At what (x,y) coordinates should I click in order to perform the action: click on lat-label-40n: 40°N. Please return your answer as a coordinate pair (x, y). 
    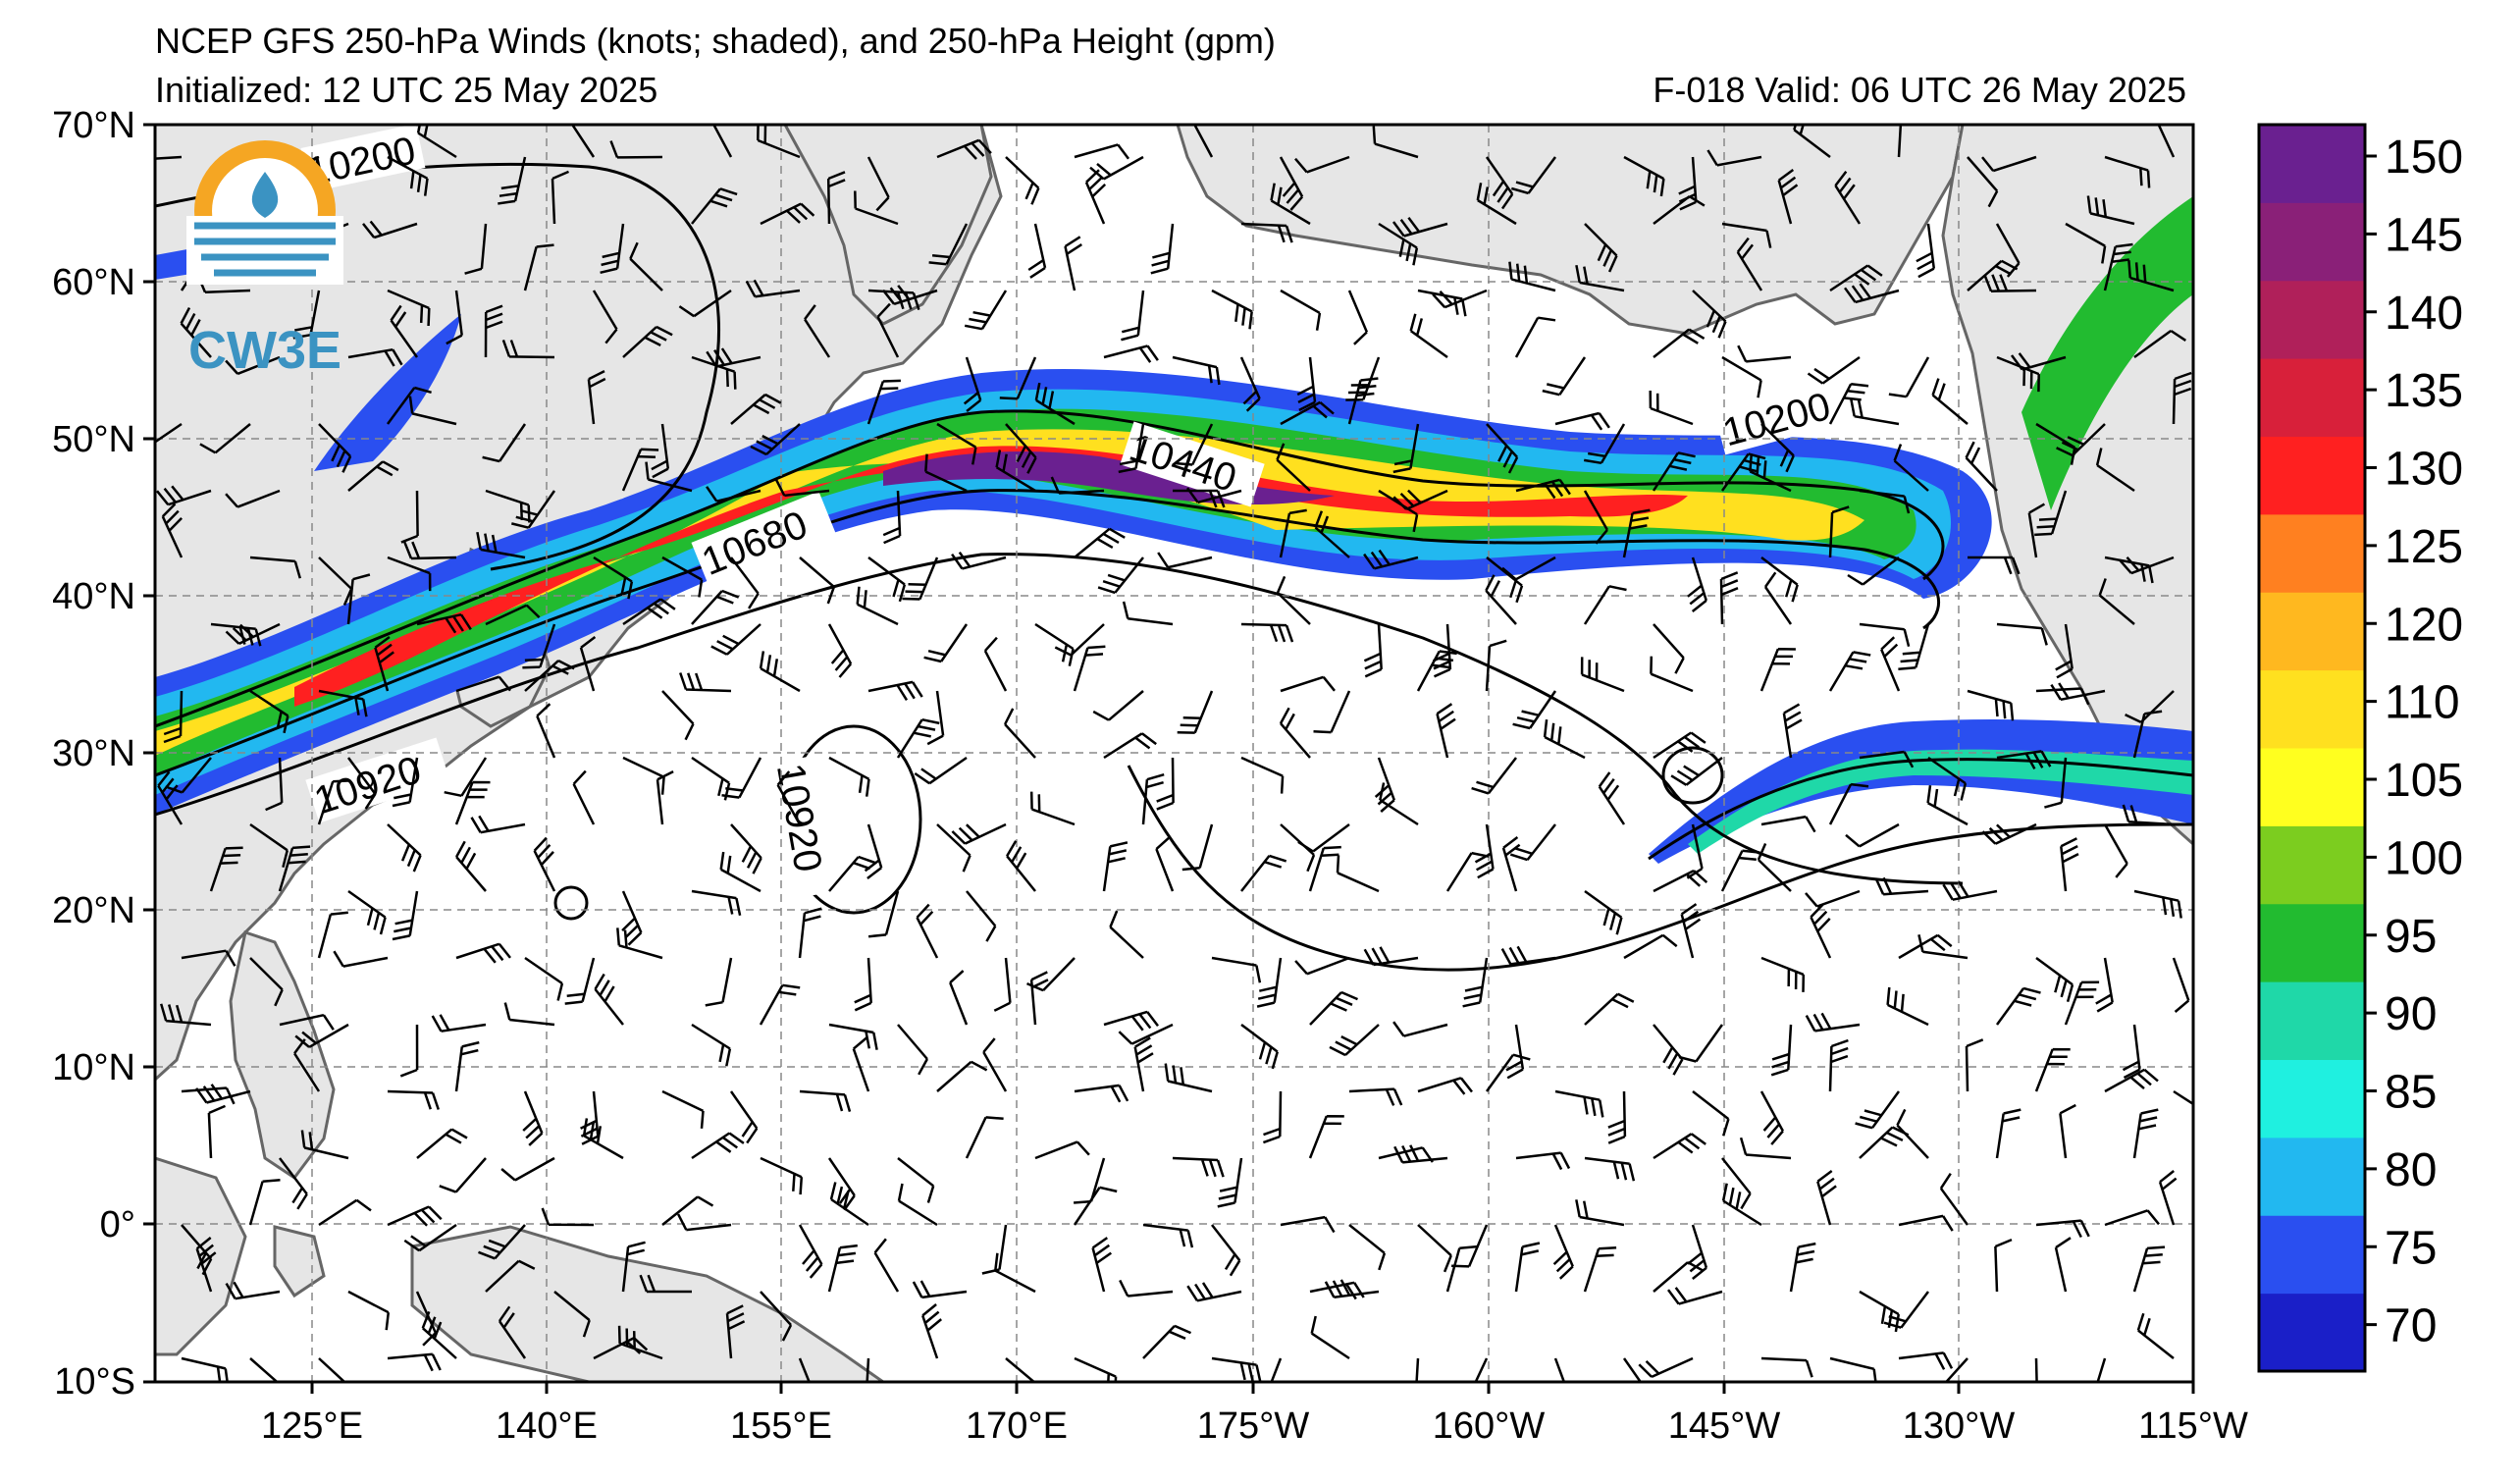
    Looking at the image, I should click on (93, 596).